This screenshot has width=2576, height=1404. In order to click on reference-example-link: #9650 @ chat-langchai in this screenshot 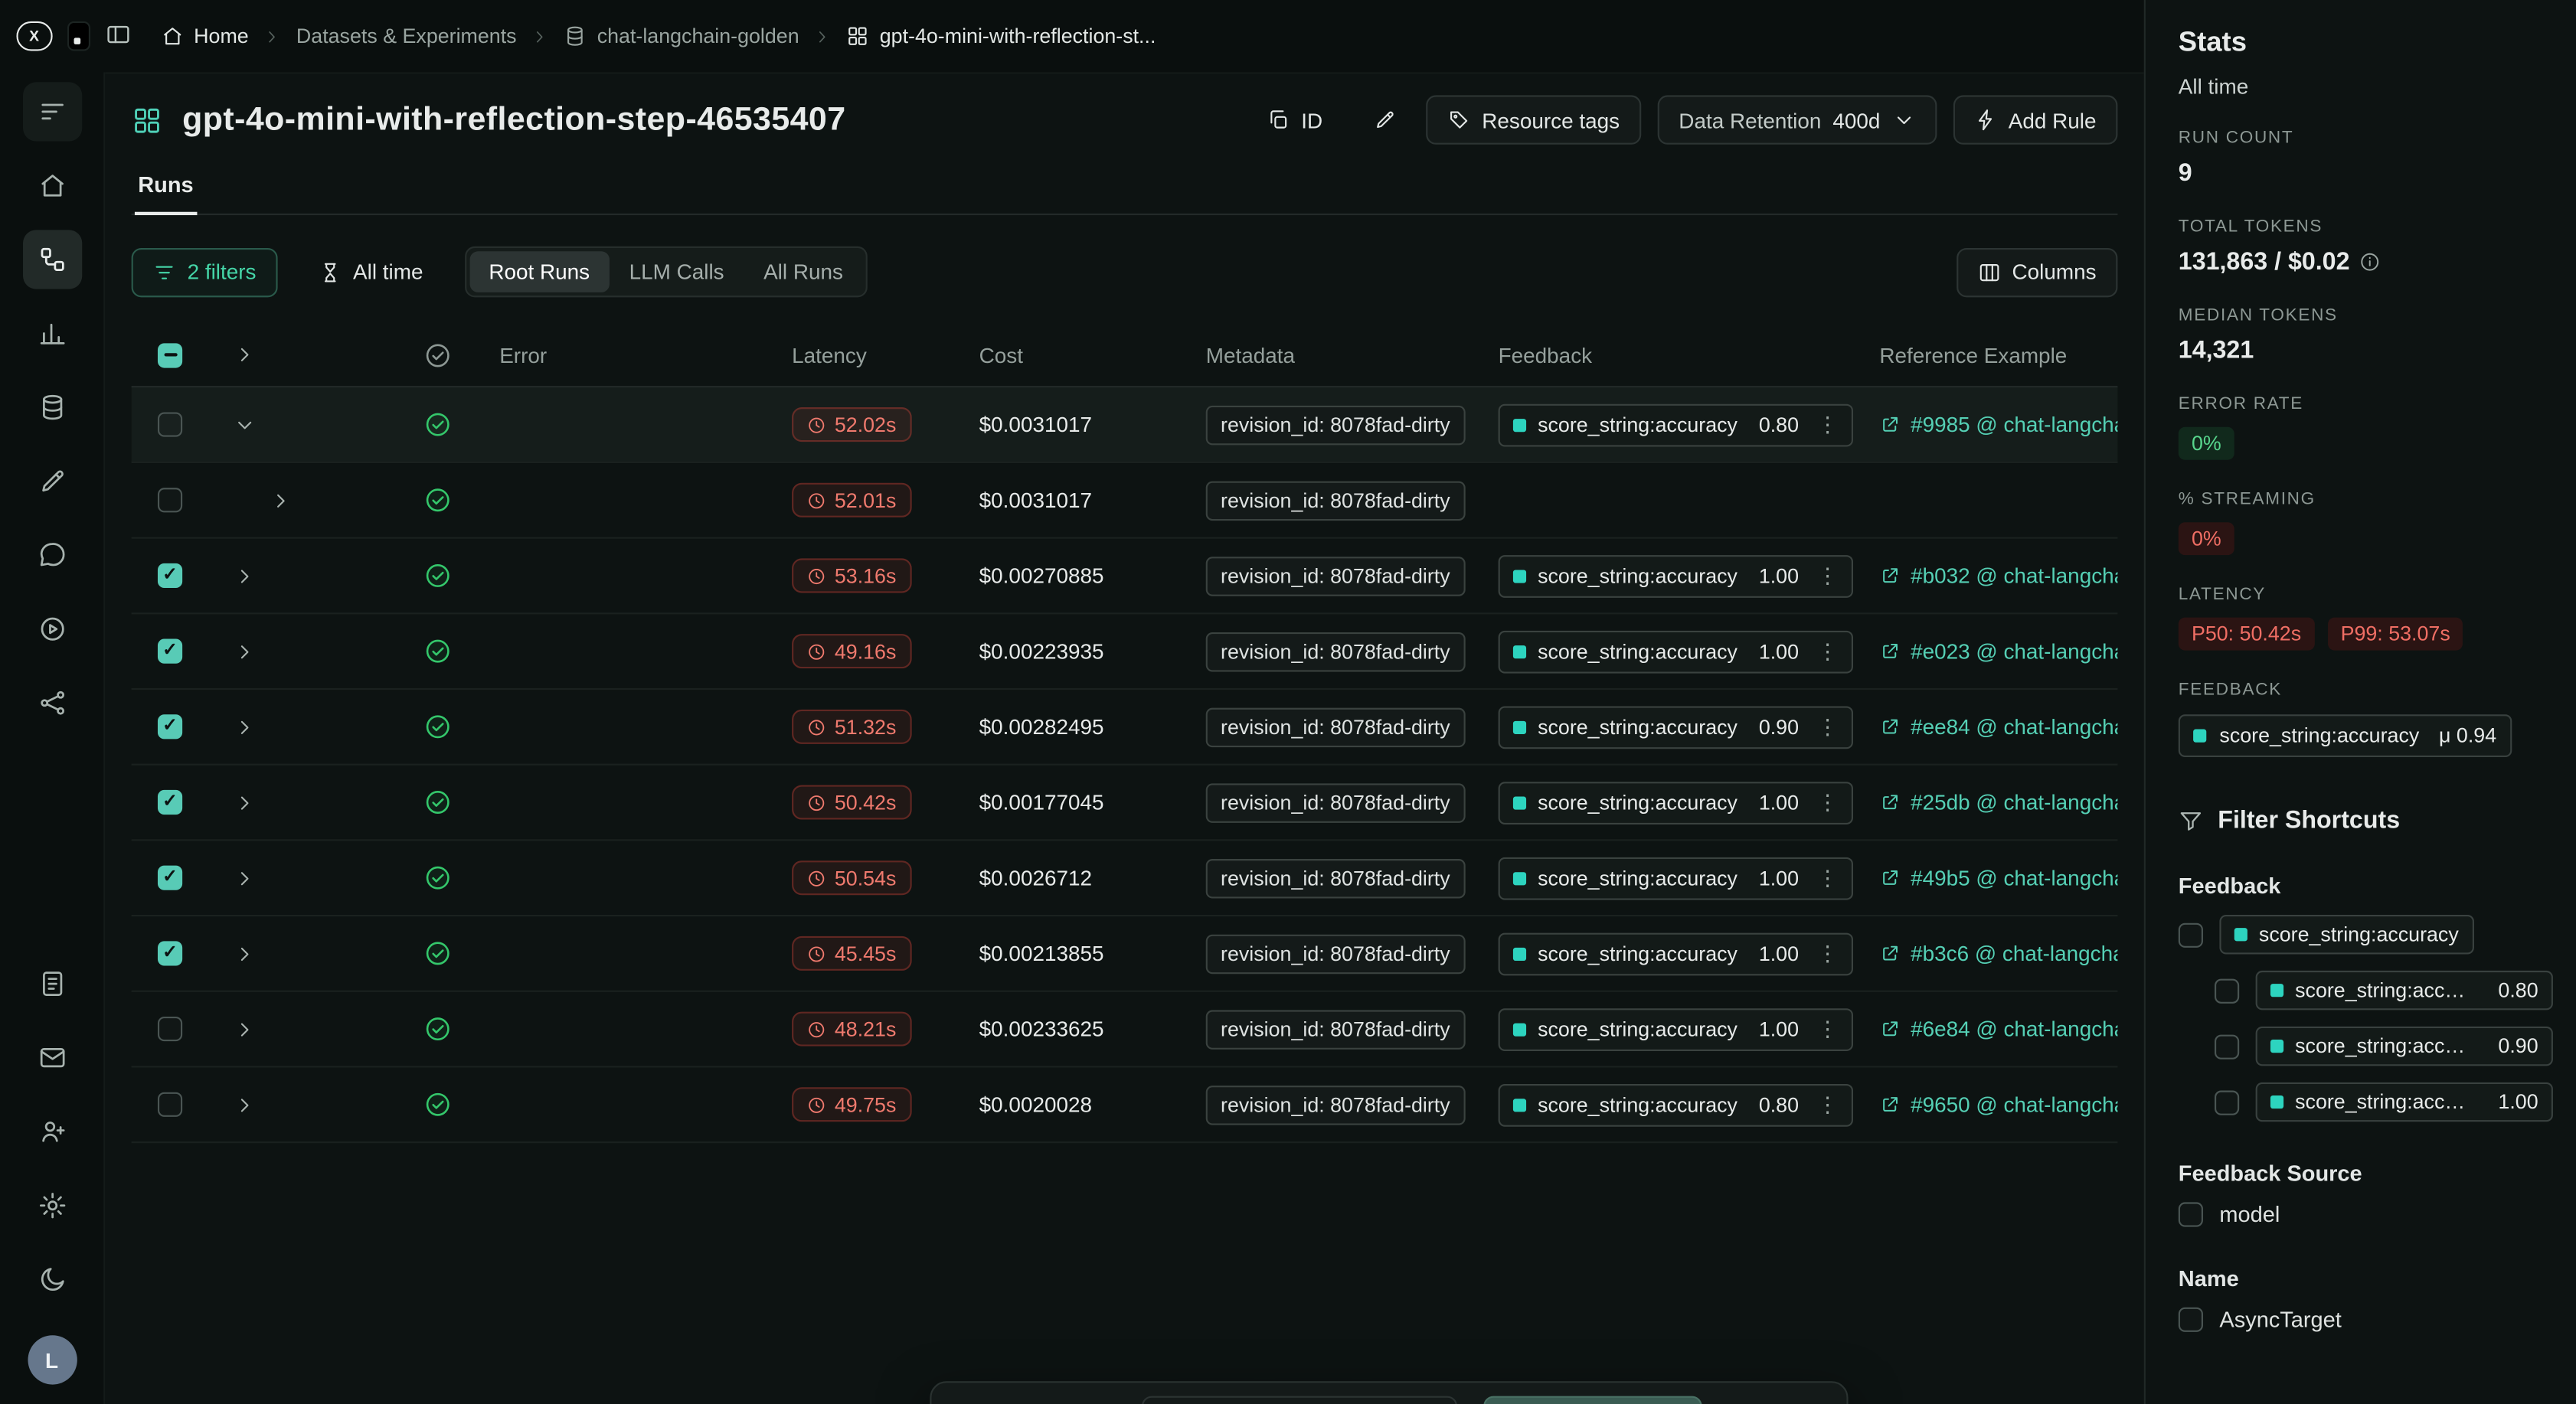, I will do `click(1998, 1105)`.